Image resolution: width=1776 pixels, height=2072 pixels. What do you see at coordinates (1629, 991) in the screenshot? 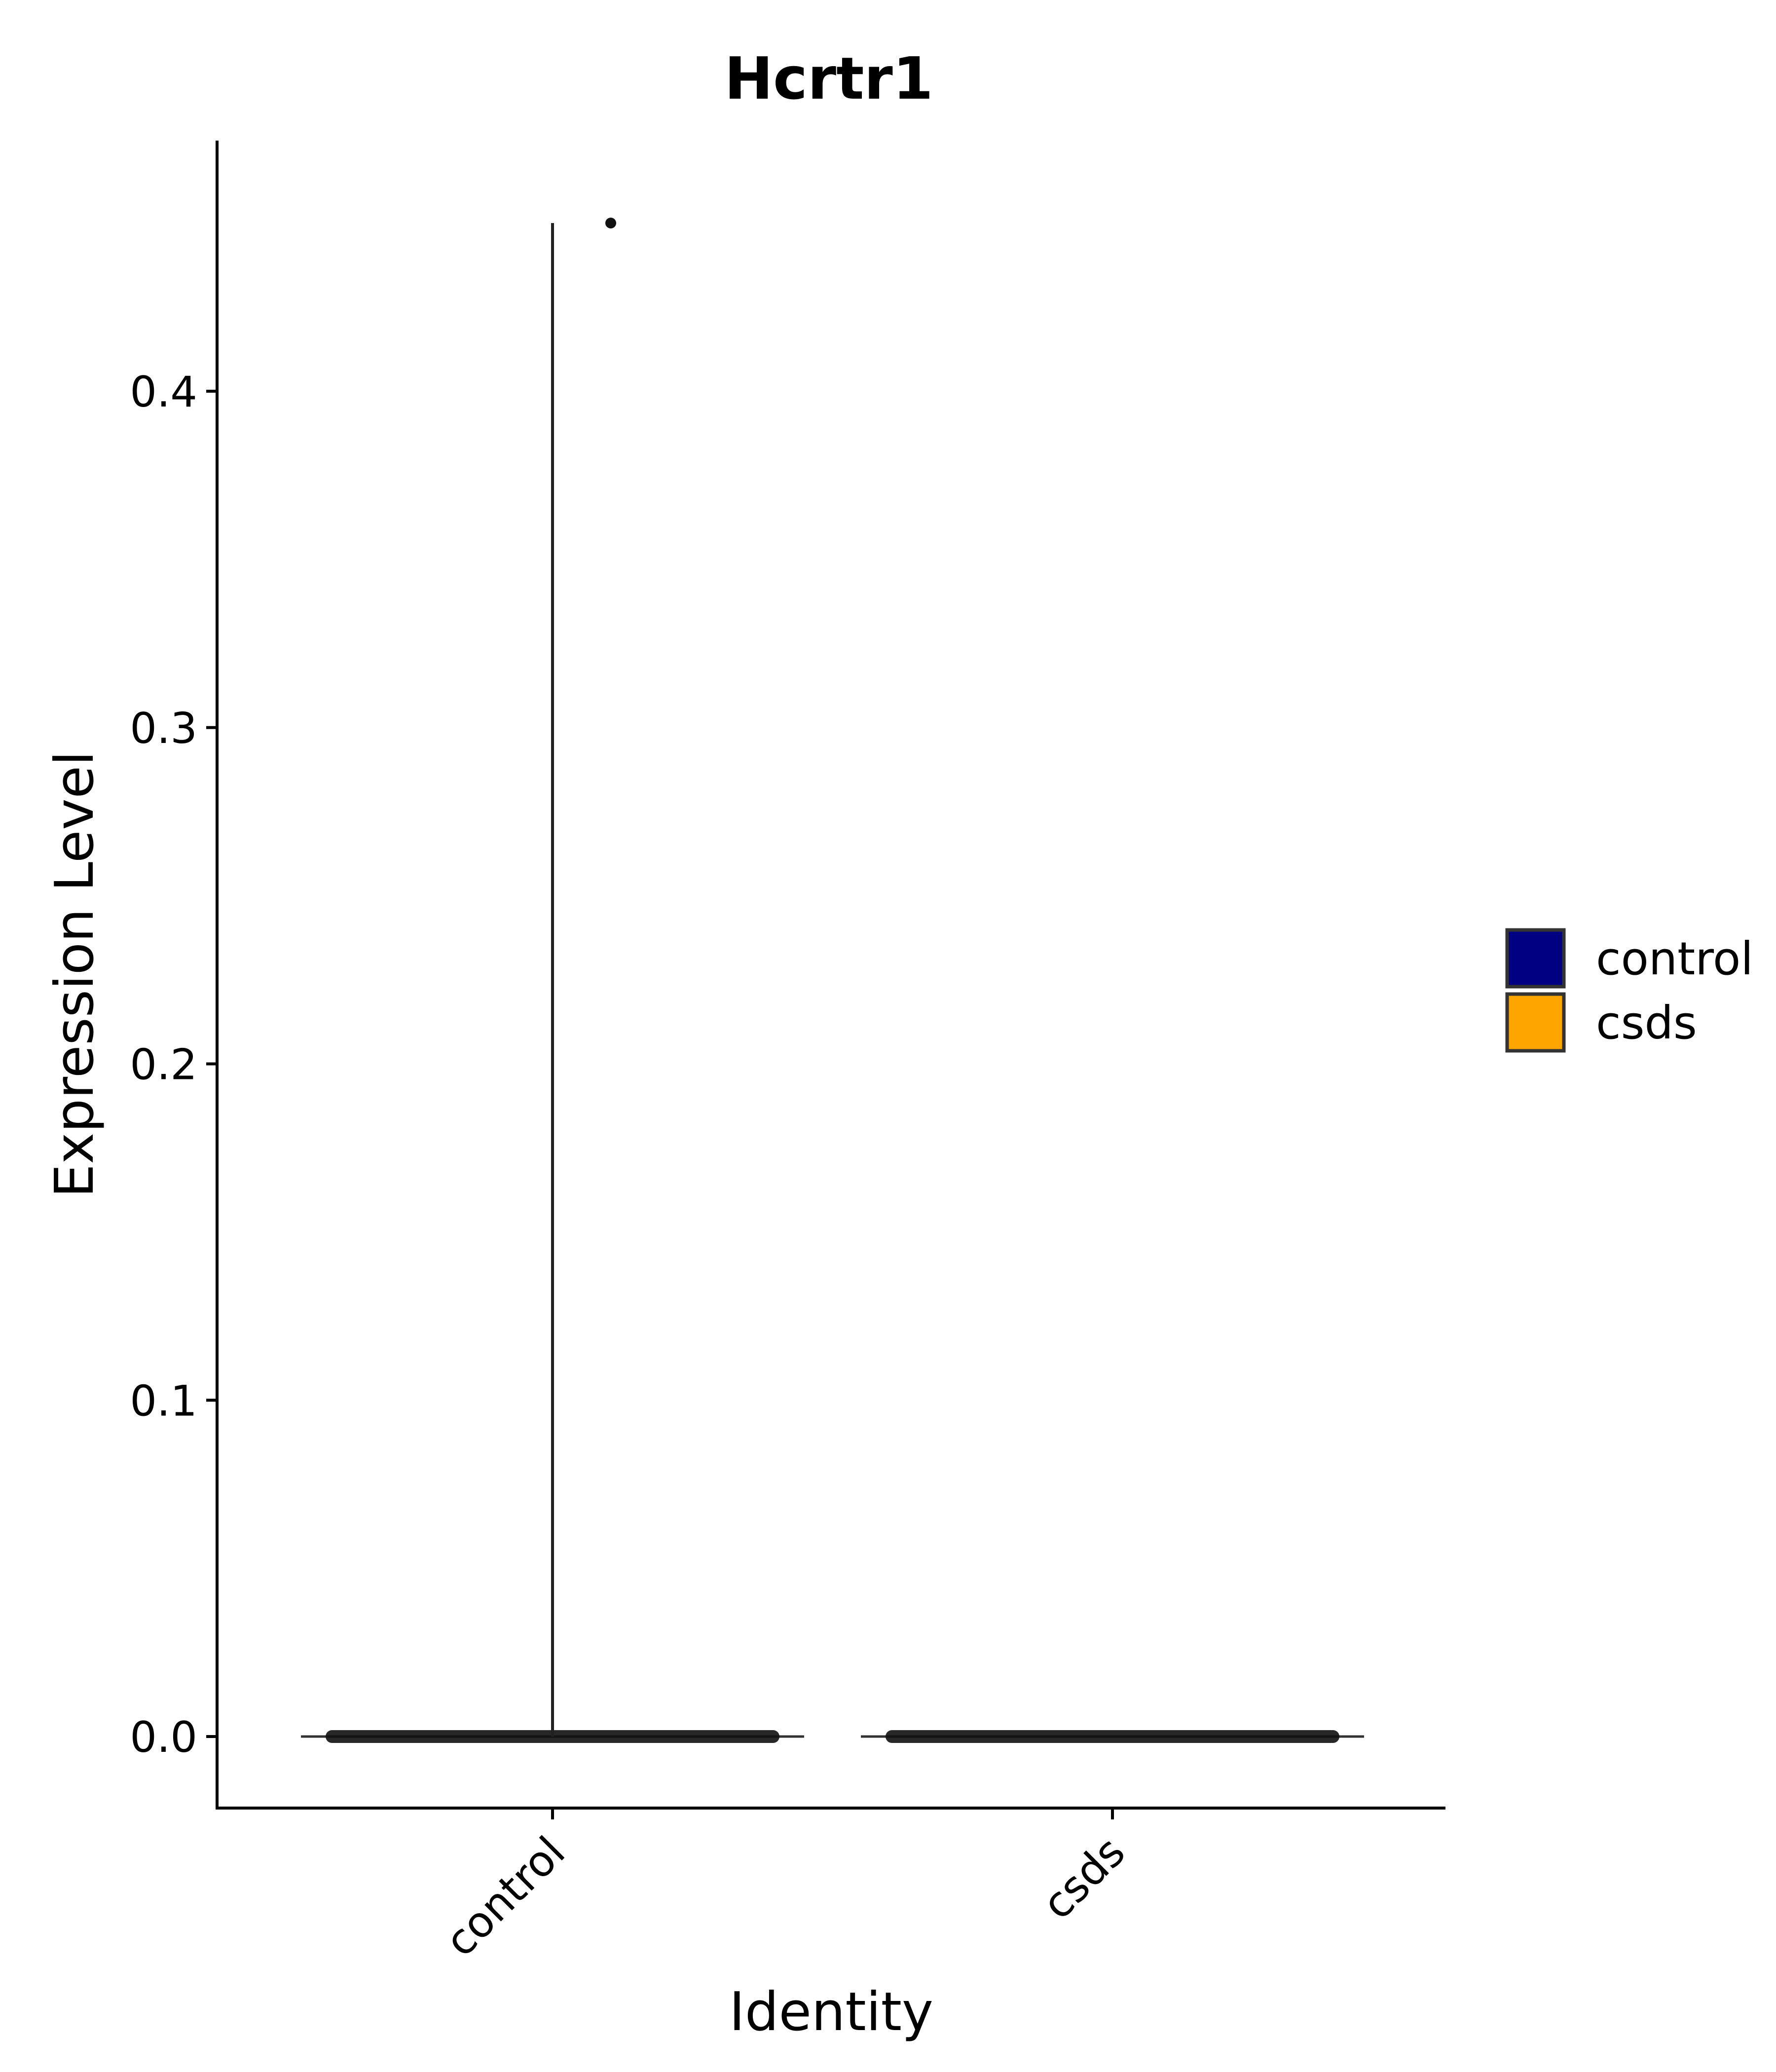
I see `legend: control csds` at bounding box center [1629, 991].